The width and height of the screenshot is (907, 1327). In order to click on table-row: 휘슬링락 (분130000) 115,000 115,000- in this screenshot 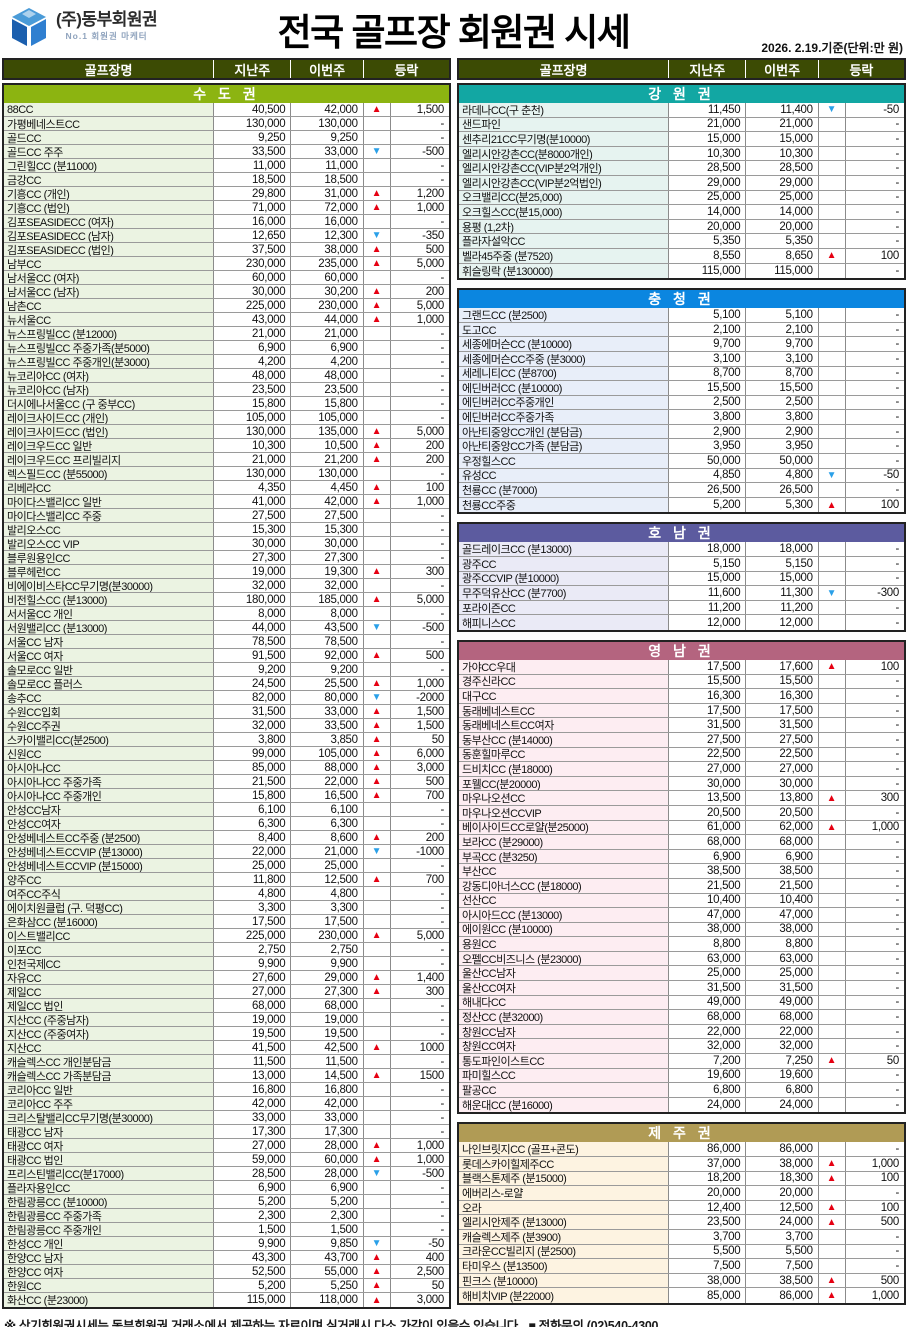, I will do `click(681, 271)`.